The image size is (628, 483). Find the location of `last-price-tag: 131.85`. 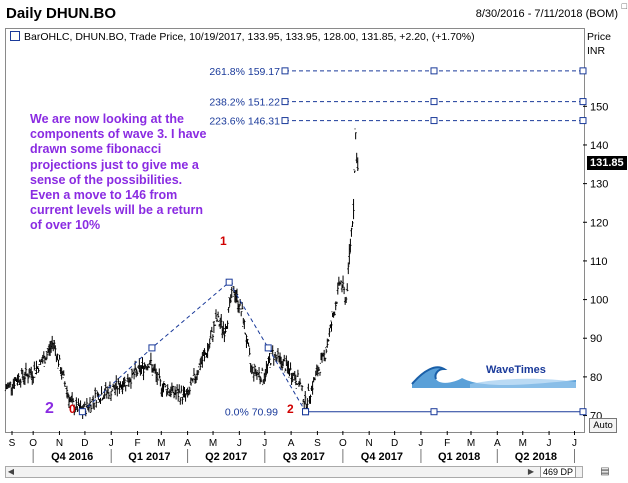

last-price-tag: 131.85 is located at coordinates (607, 163).